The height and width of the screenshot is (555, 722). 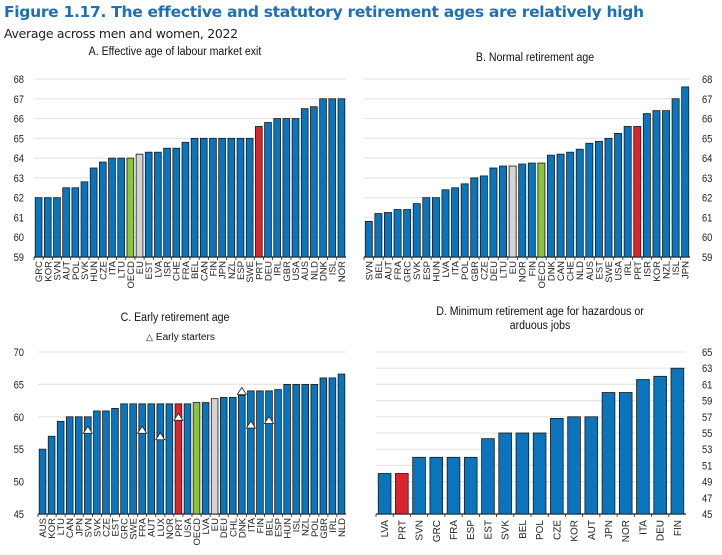 What do you see at coordinates (215, 524) in the screenshot?
I see `x-tick-label: EU` at bounding box center [215, 524].